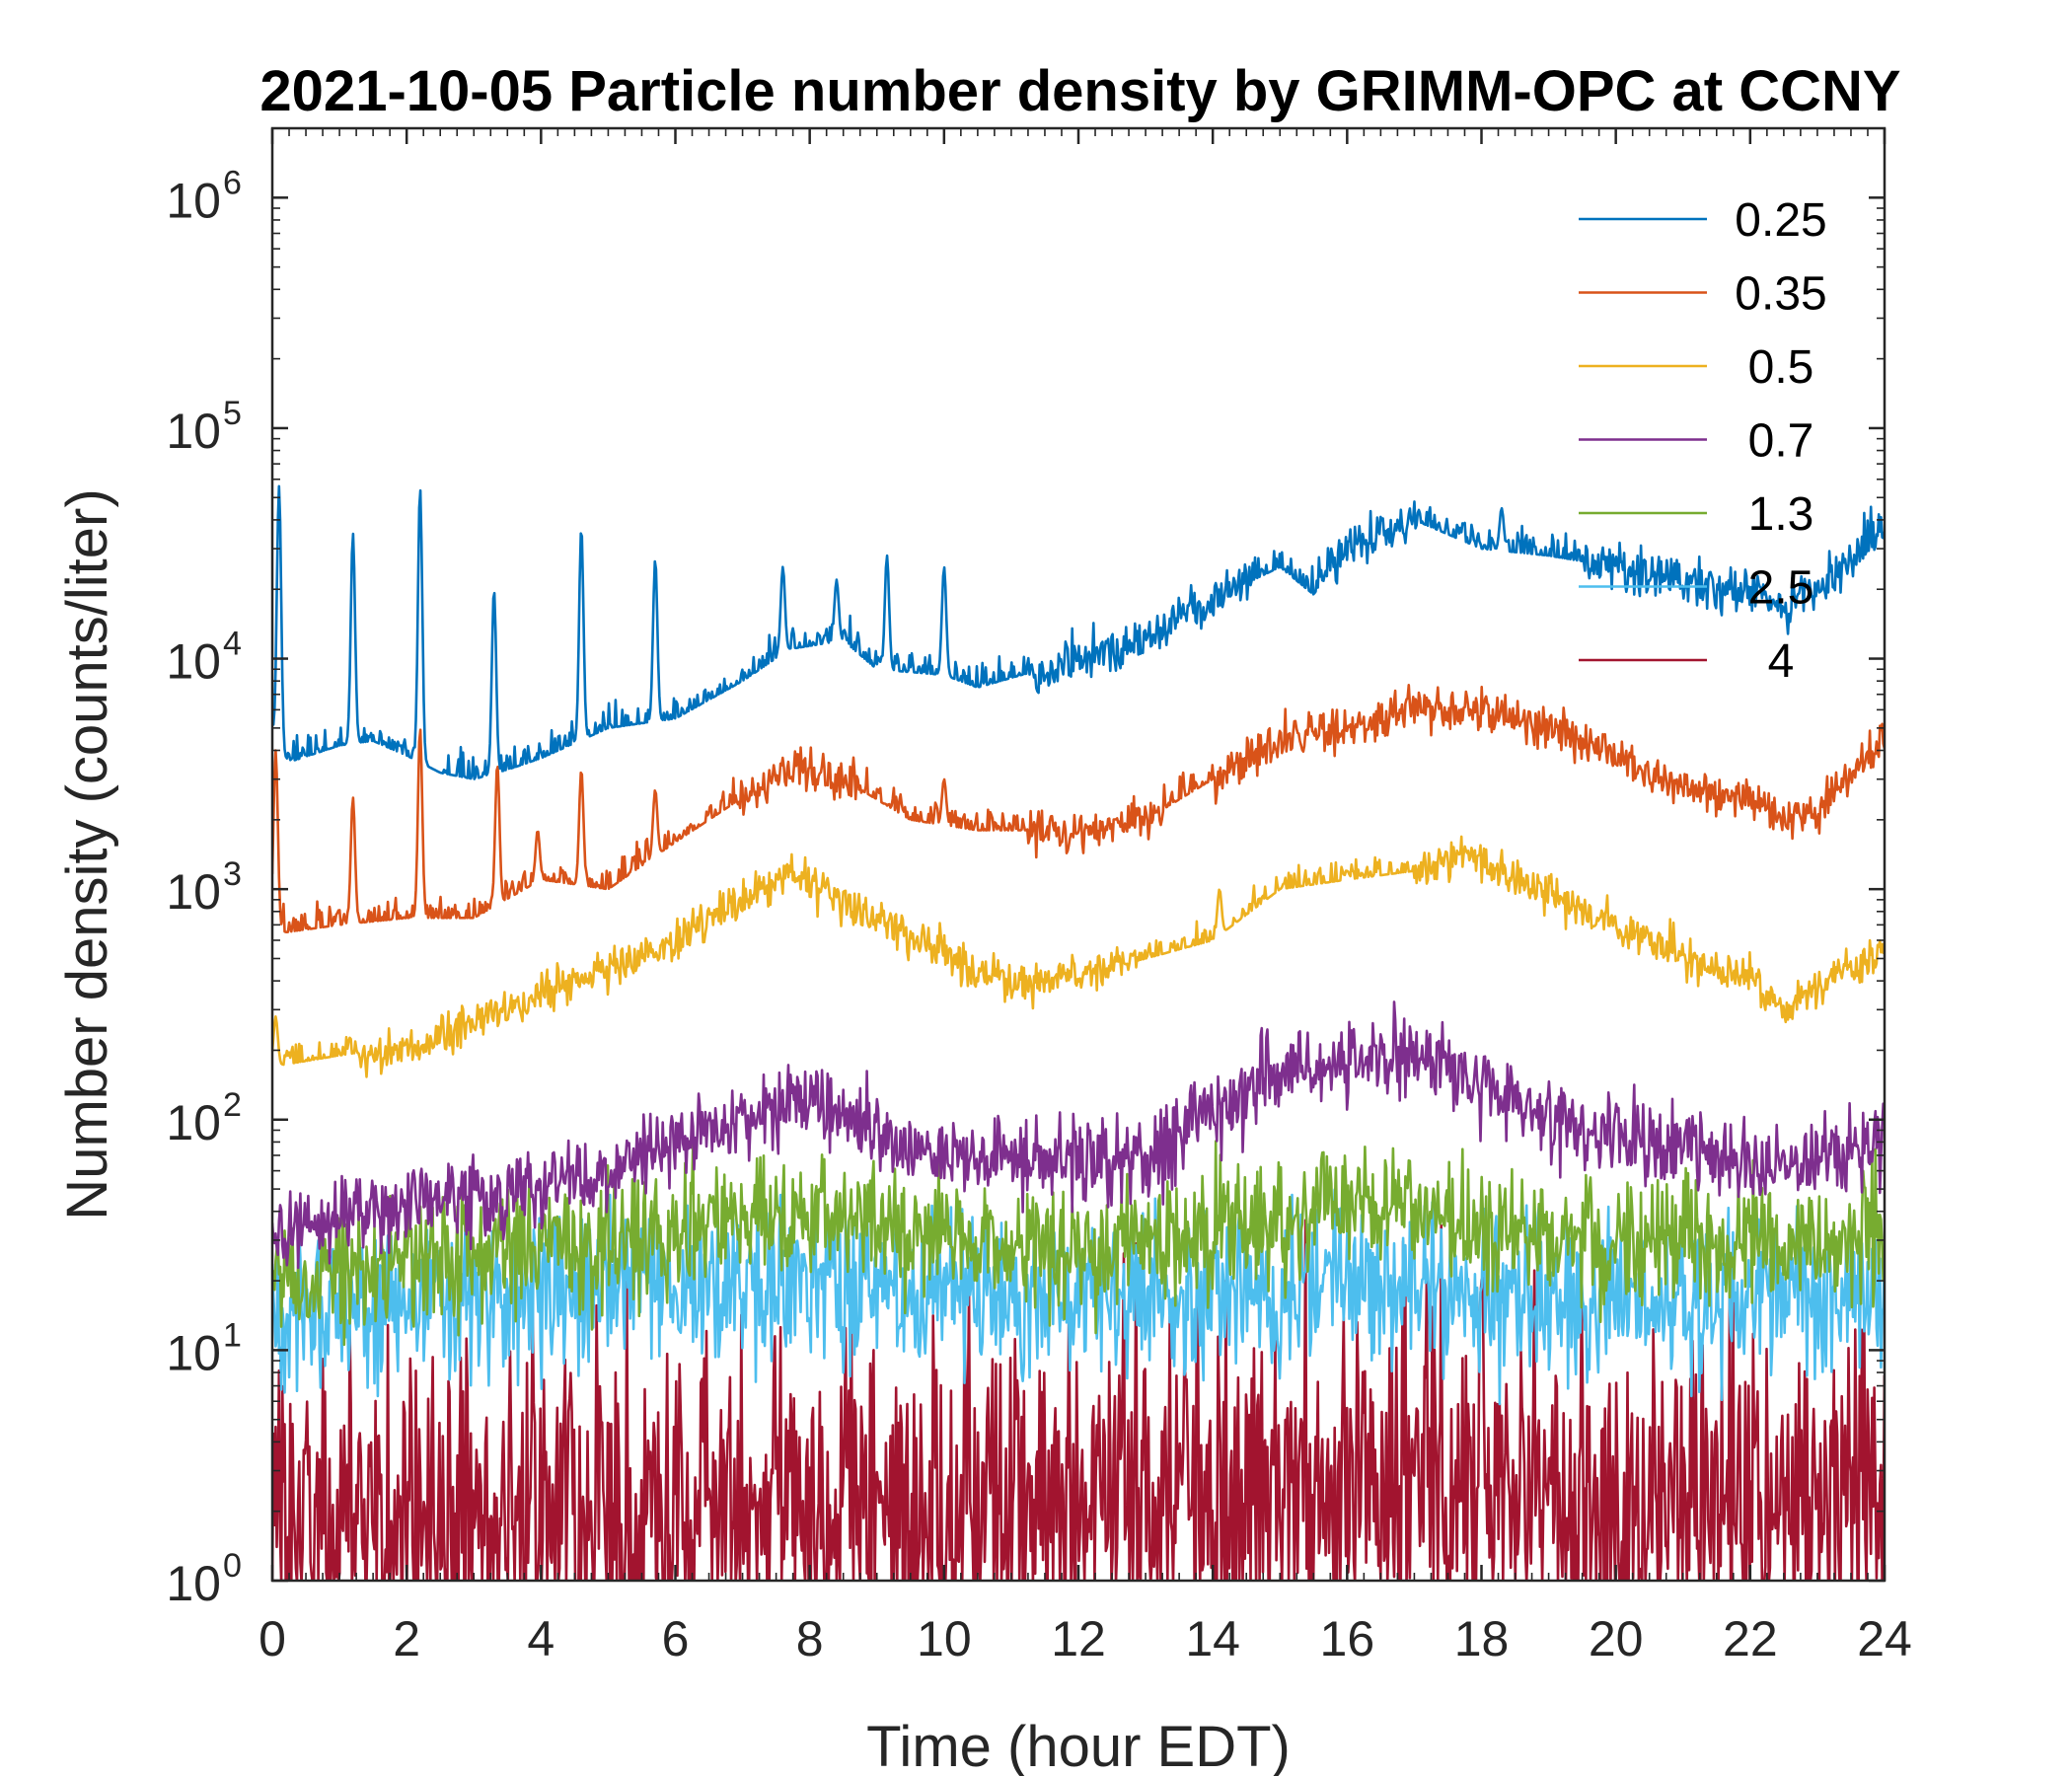 This screenshot has height=1776, width=2072. What do you see at coordinates (1781, 662) in the screenshot?
I see `legend-label-4: 4` at bounding box center [1781, 662].